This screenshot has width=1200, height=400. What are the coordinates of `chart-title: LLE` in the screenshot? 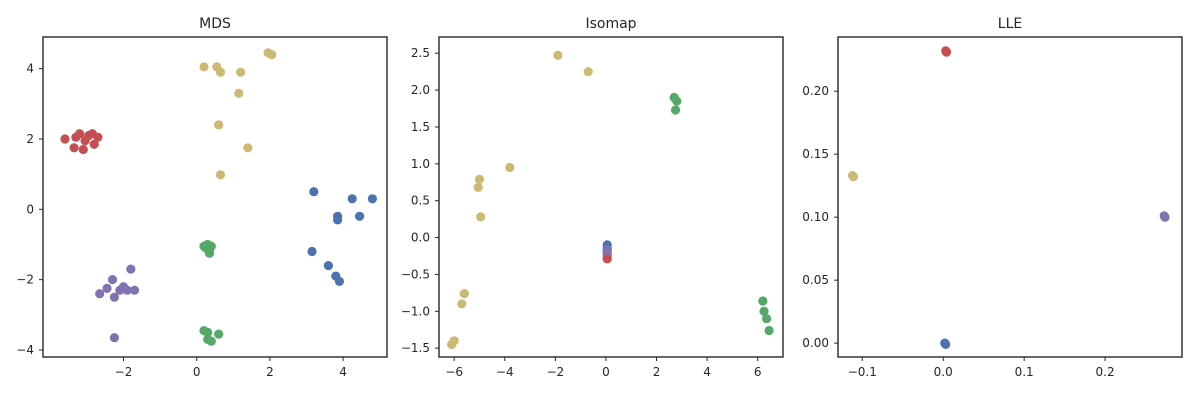 It's located at (1010, 24).